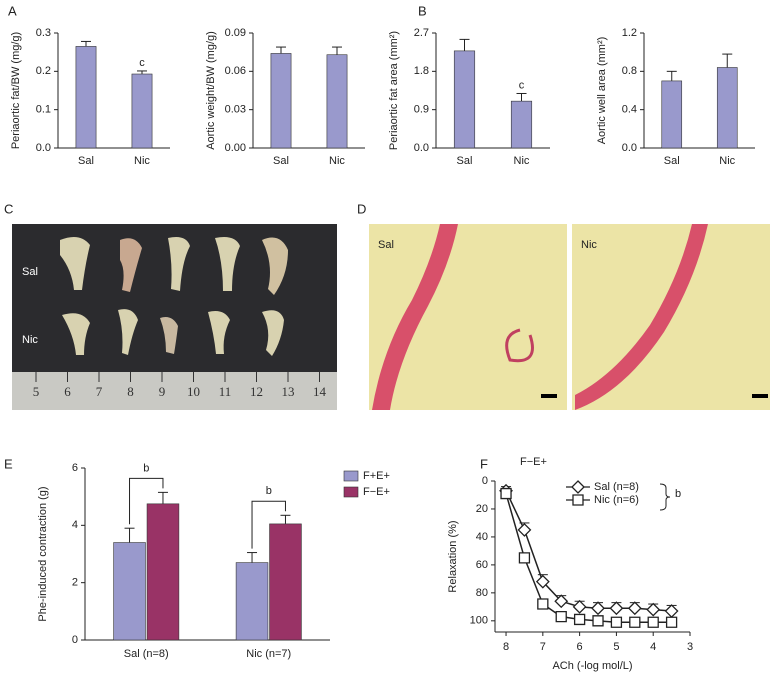 The width and height of the screenshot is (784, 687). What do you see at coordinates (482, 565) in the screenshot?
I see `y-tick-label: 60` at bounding box center [482, 565].